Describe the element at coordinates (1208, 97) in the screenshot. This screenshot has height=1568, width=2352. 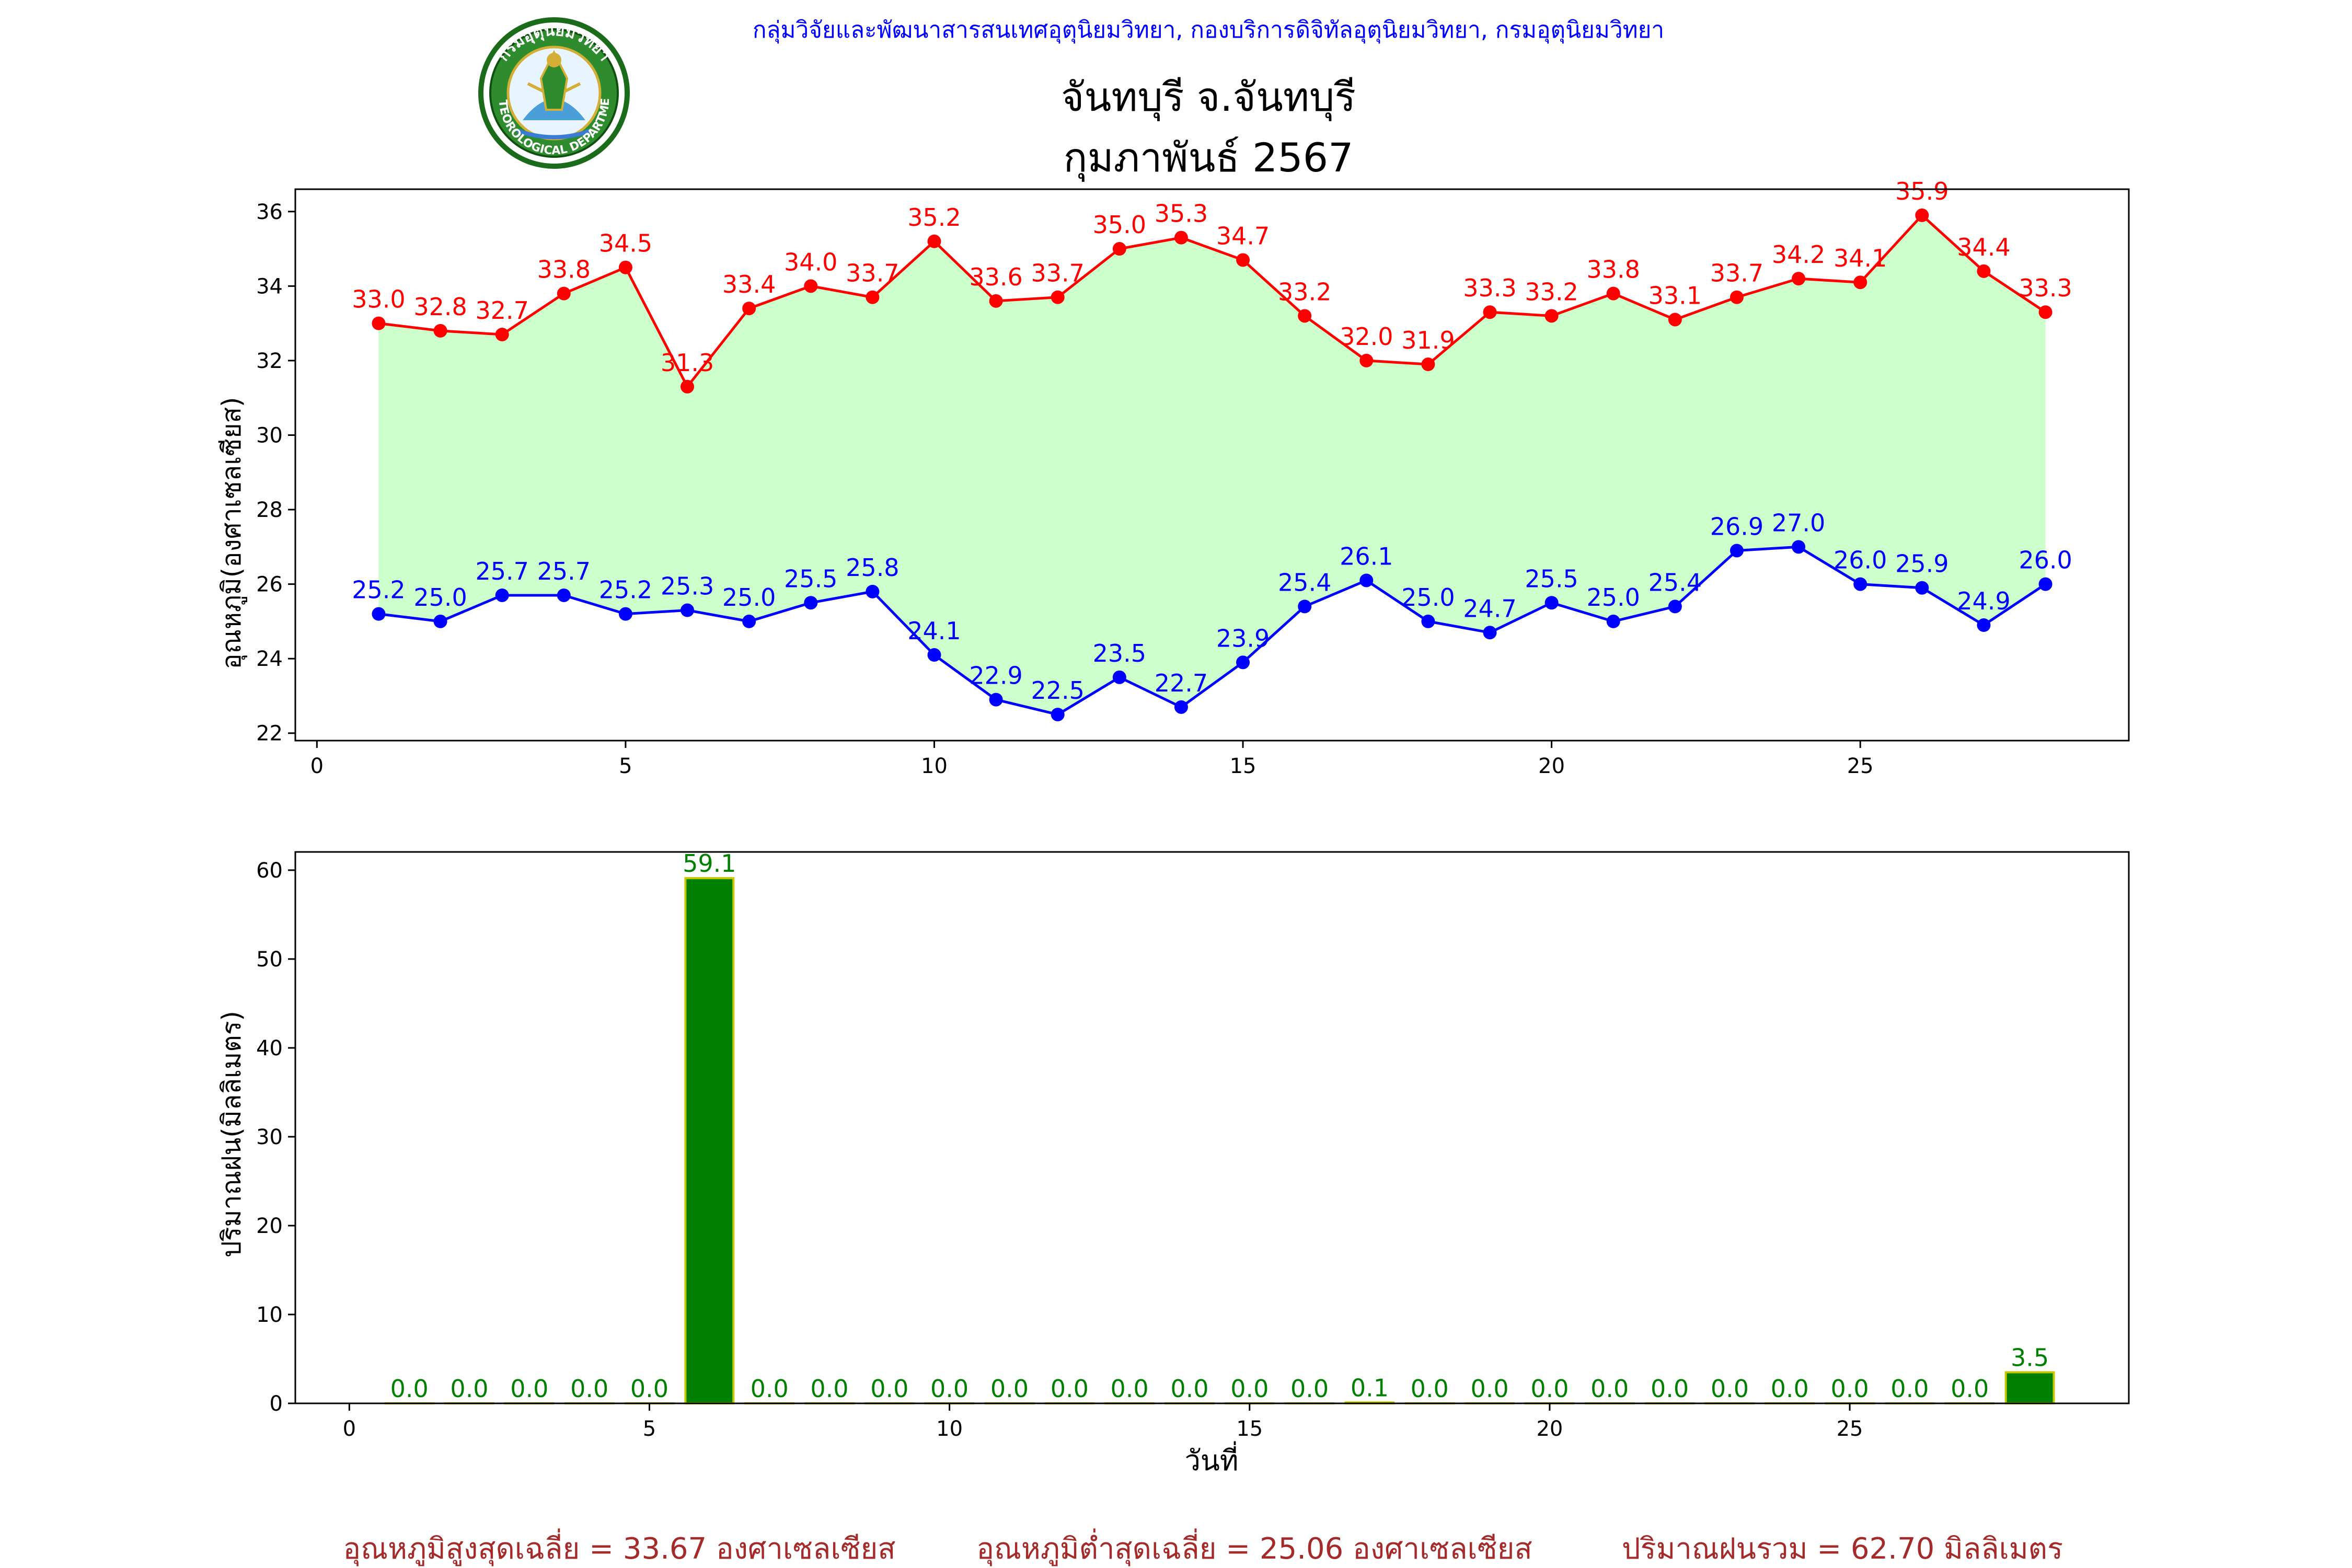
I see `station-title: จันทบุรี จ.จันทบุรี` at that location.